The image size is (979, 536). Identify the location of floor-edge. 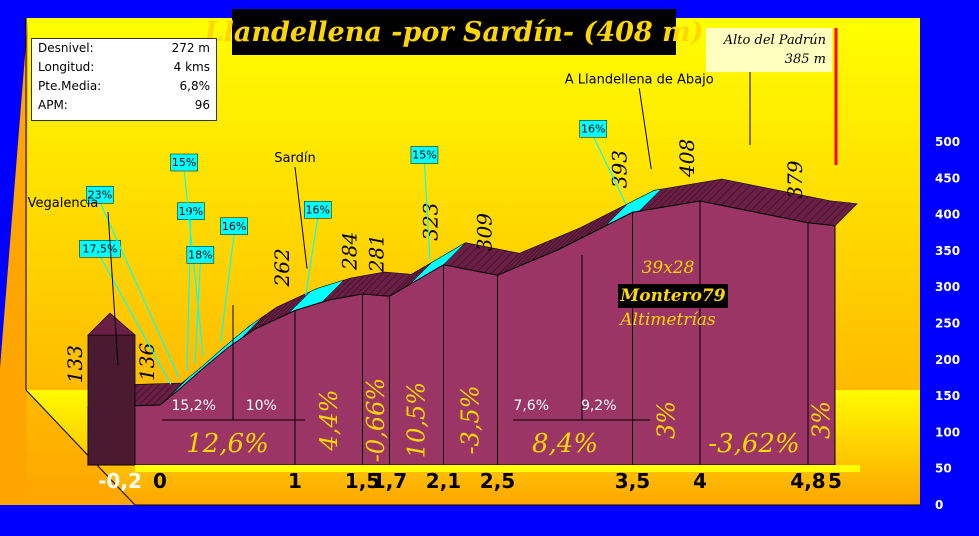
(80, 447).